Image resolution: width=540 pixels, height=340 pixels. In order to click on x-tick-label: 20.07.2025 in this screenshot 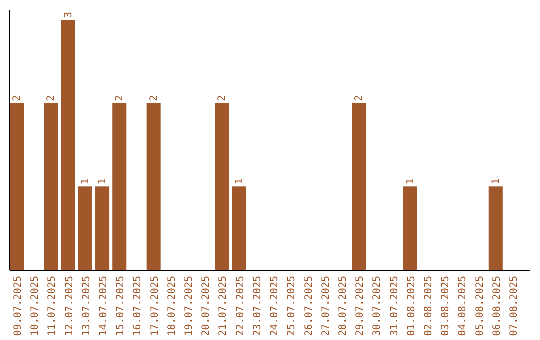, I will do `click(206, 306)`.